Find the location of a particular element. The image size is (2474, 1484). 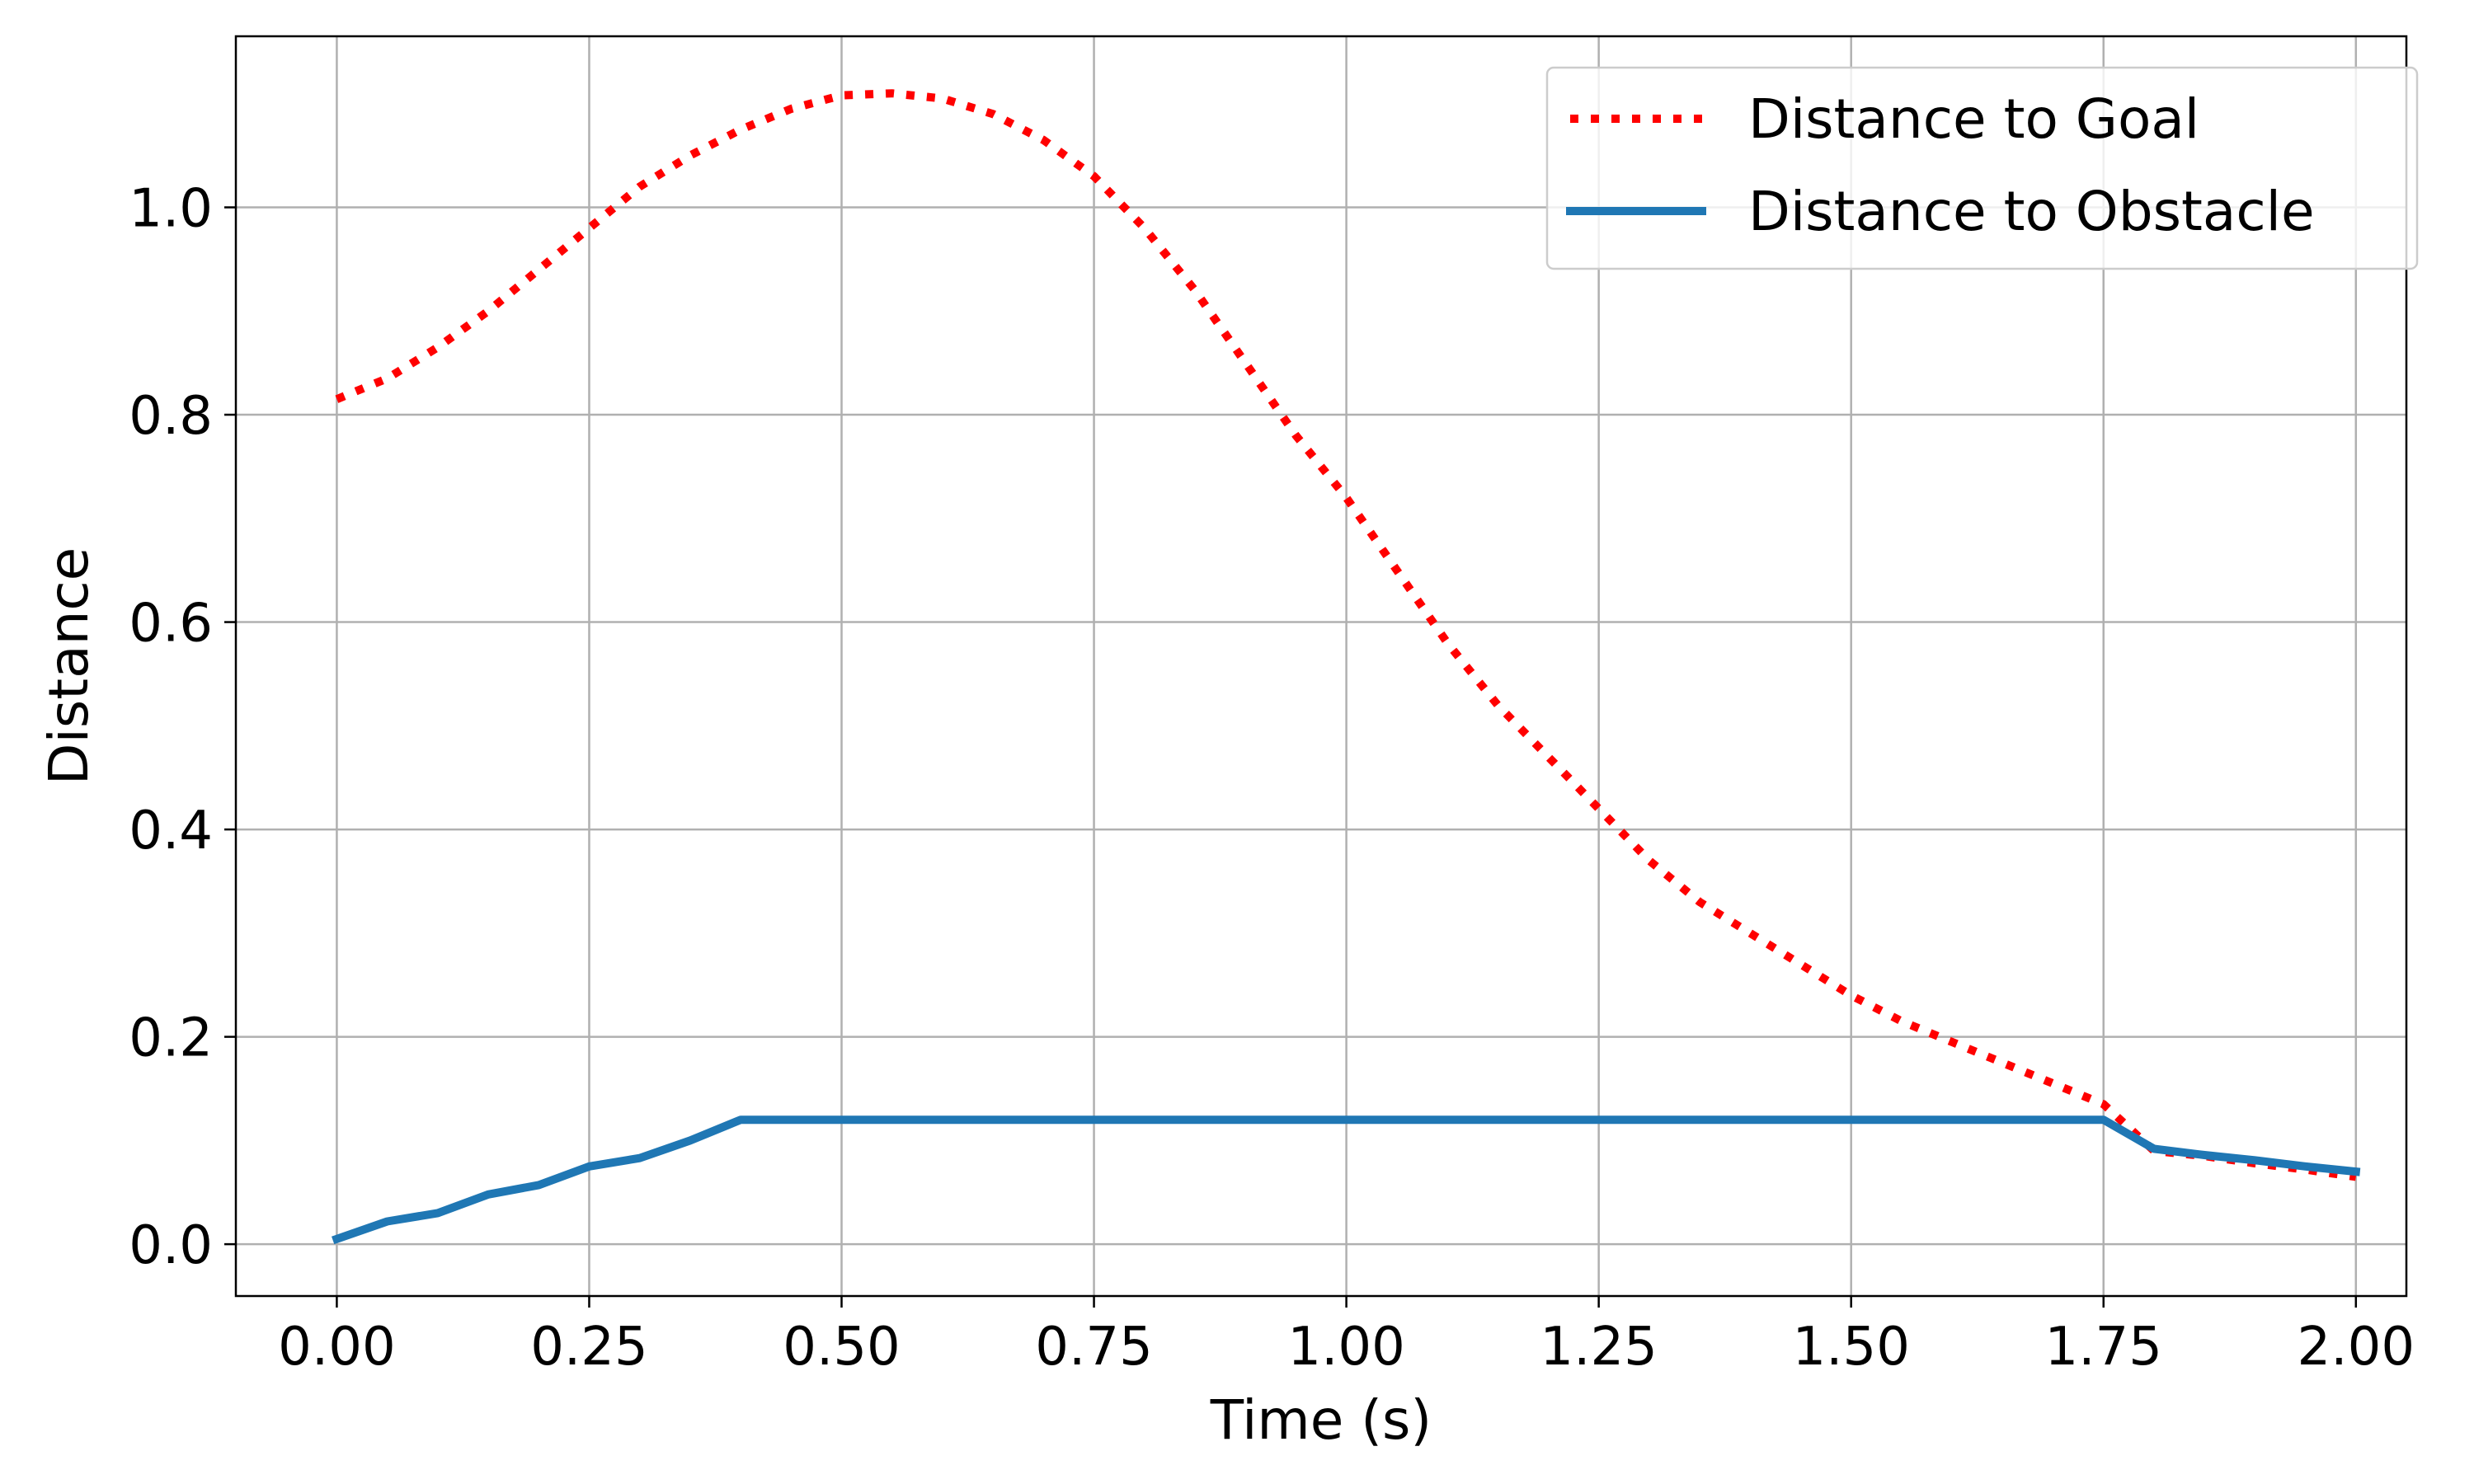

y-tick-label: 0.8 is located at coordinates (171, 416).